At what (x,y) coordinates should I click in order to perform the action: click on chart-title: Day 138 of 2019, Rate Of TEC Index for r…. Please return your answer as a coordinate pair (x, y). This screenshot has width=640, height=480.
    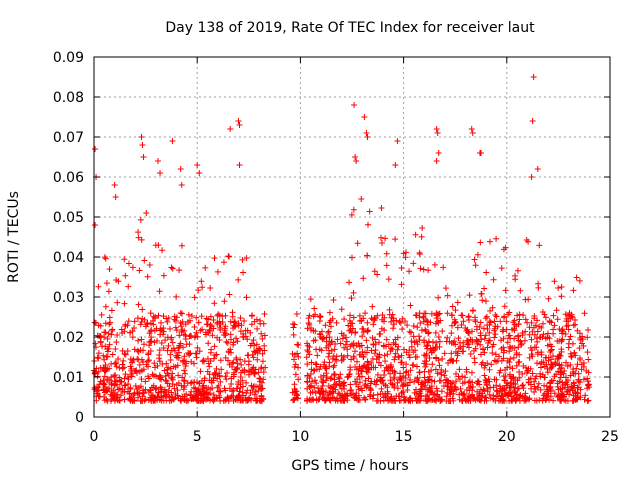
    Looking at the image, I should click on (350, 28).